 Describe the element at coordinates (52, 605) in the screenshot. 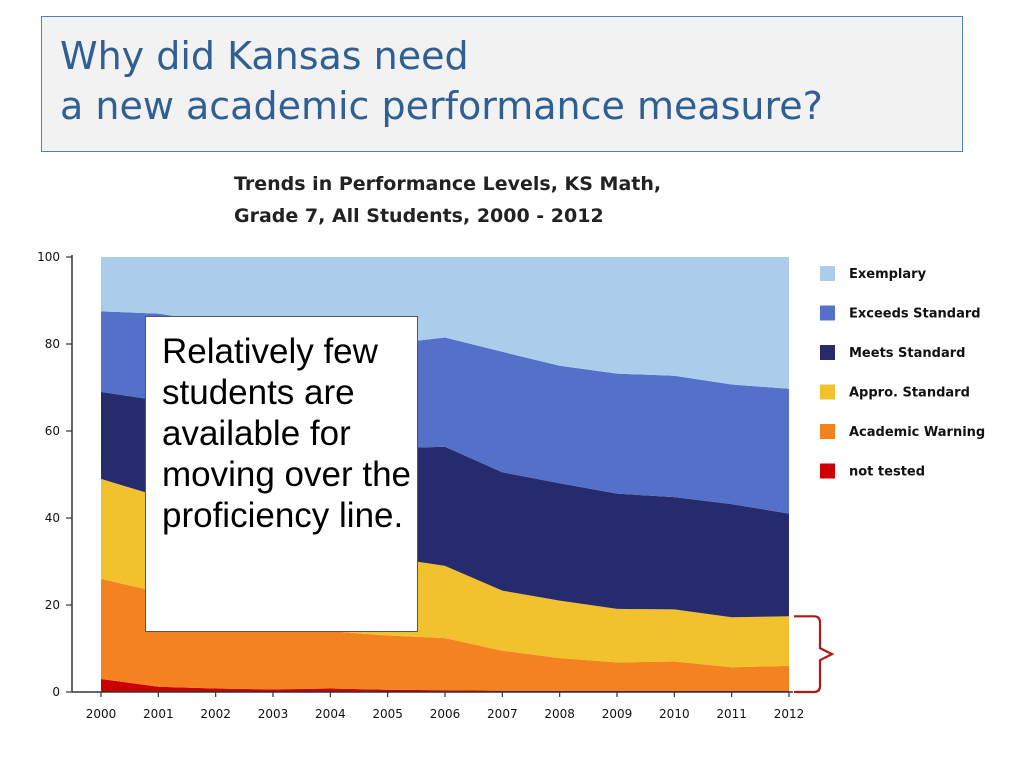

I see `y-tick-label: 20` at that location.